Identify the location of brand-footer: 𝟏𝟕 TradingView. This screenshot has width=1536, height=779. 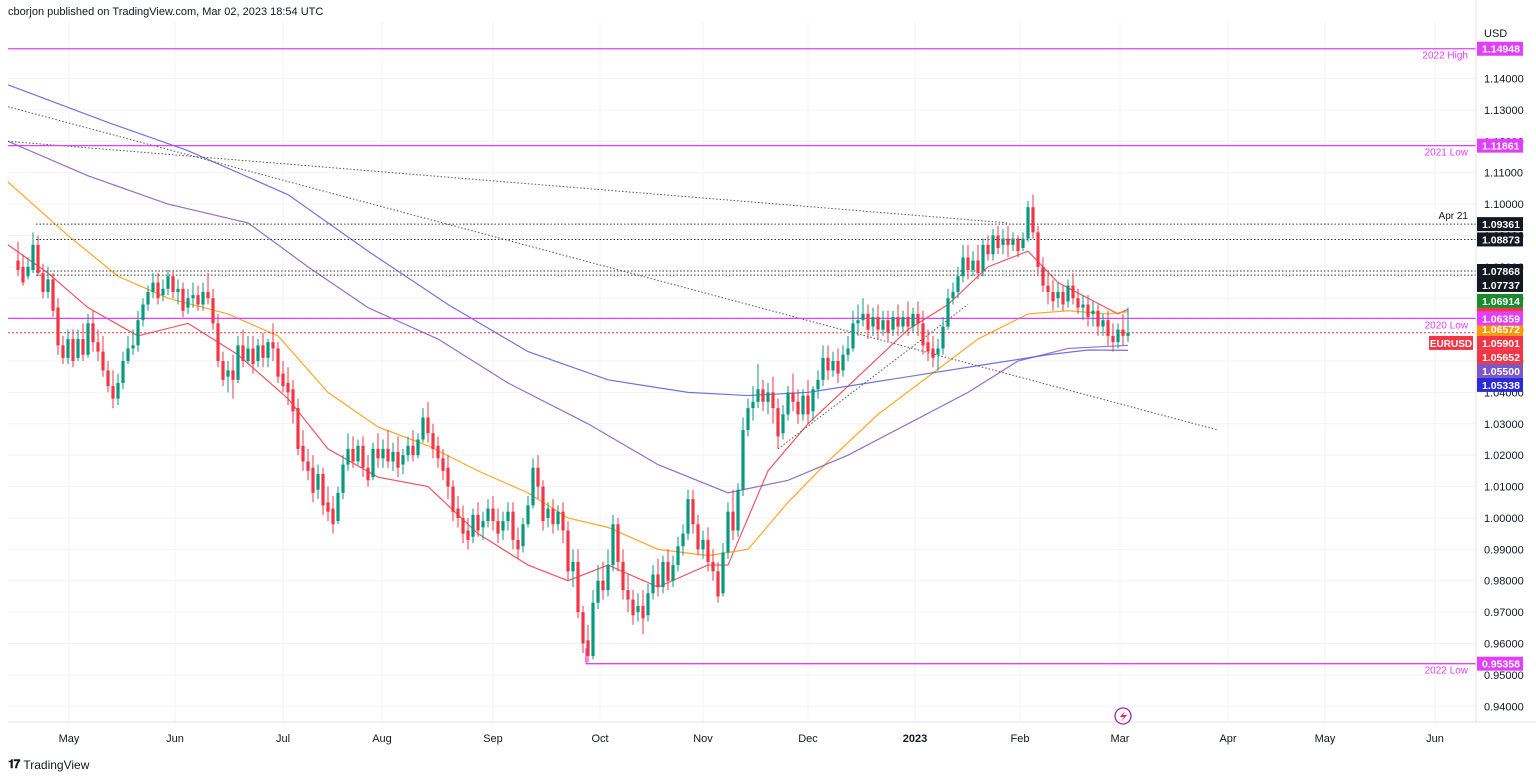
(48, 764).